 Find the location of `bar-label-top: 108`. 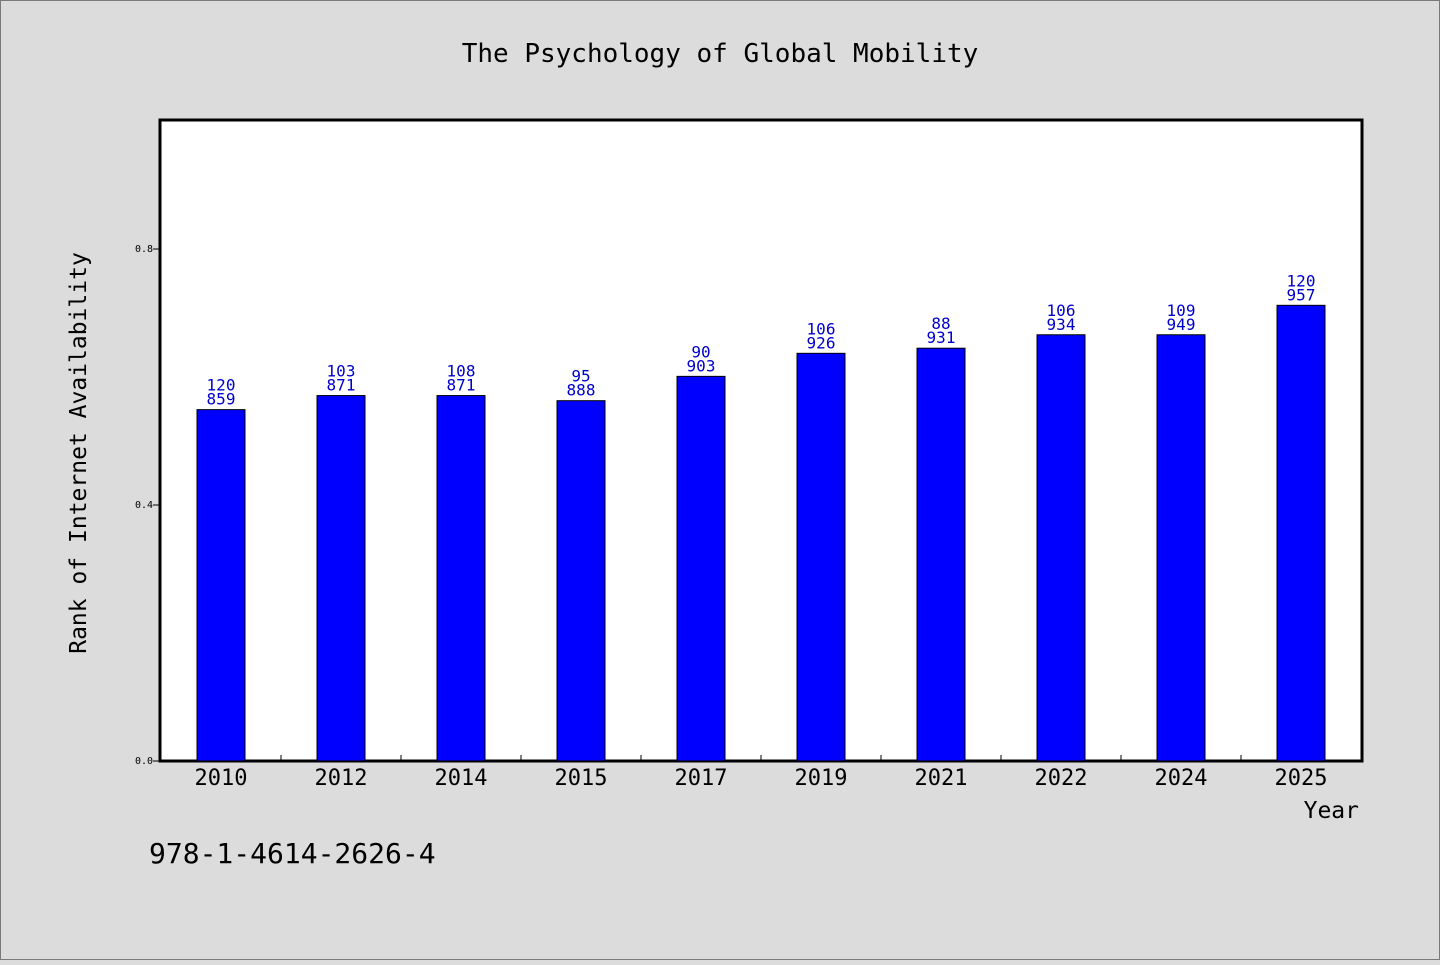

bar-label-top: 108 is located at coordinates (461, 371).